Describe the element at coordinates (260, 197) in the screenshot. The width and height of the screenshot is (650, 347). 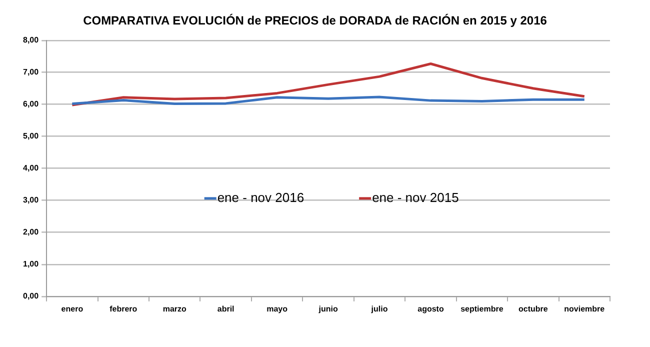
I see `legend-label: ene - nov 2016` at that location.